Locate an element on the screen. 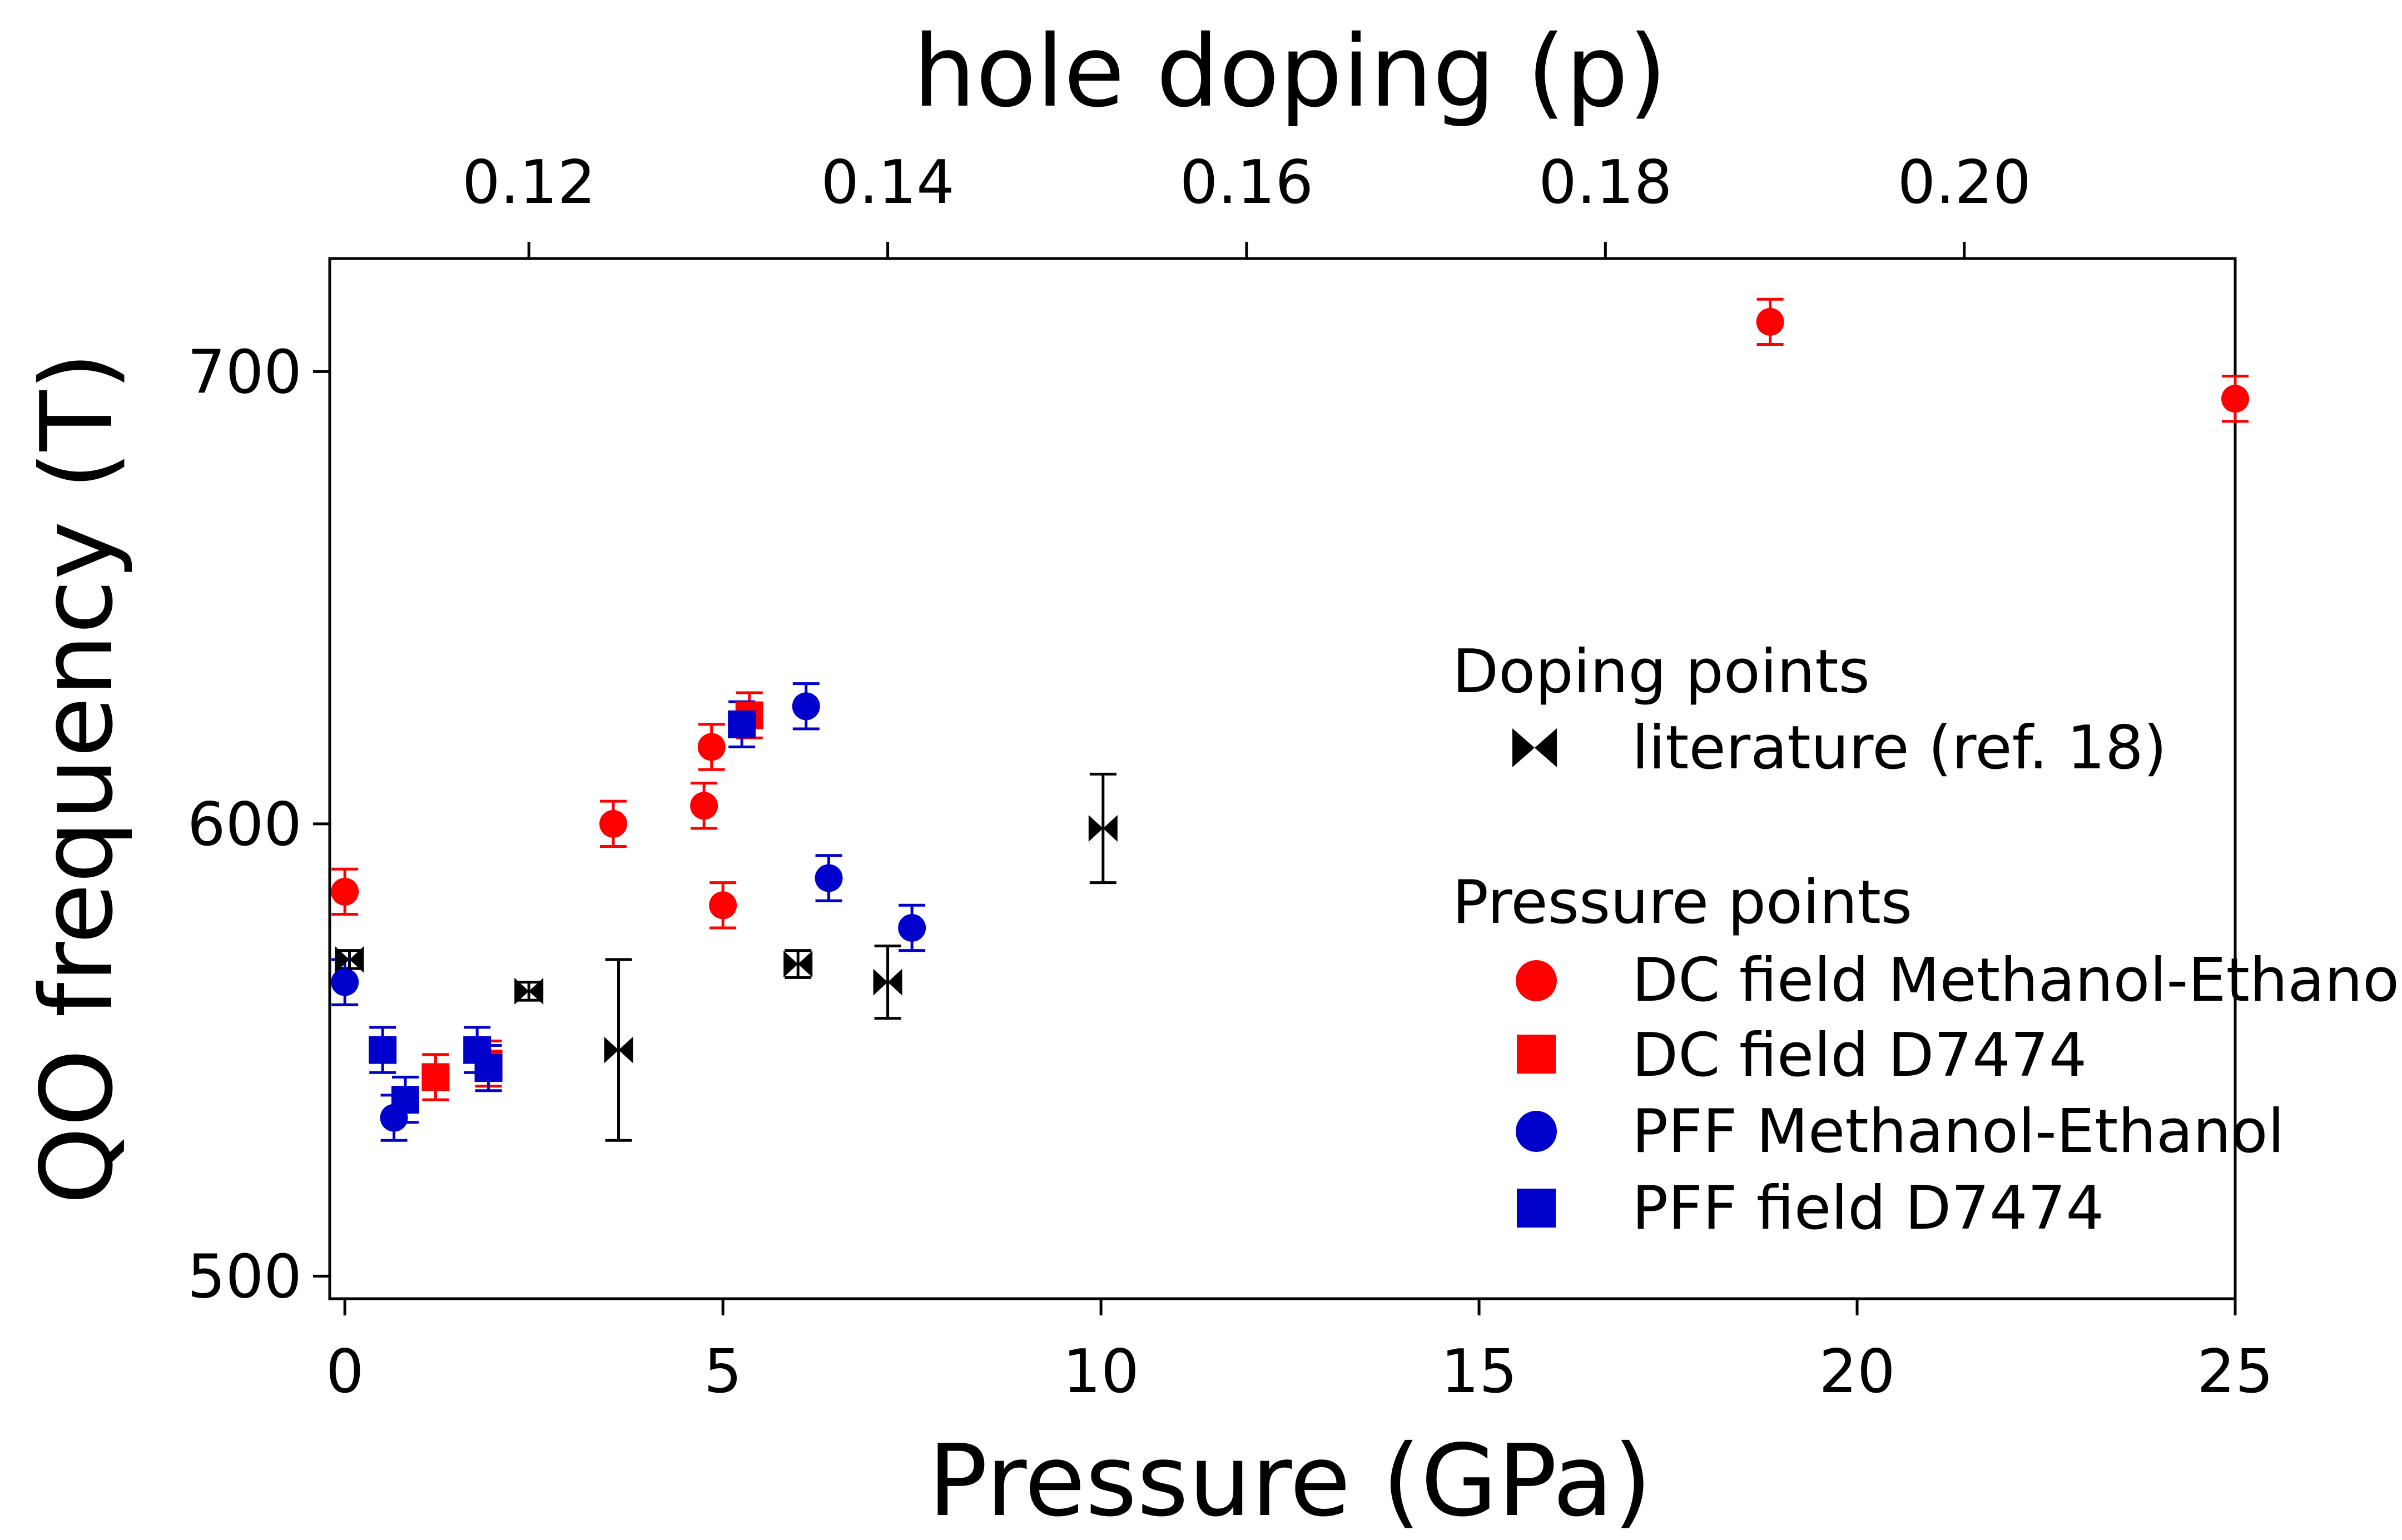  x-tick-label: 15 is located at coordinates (1479, 1372).